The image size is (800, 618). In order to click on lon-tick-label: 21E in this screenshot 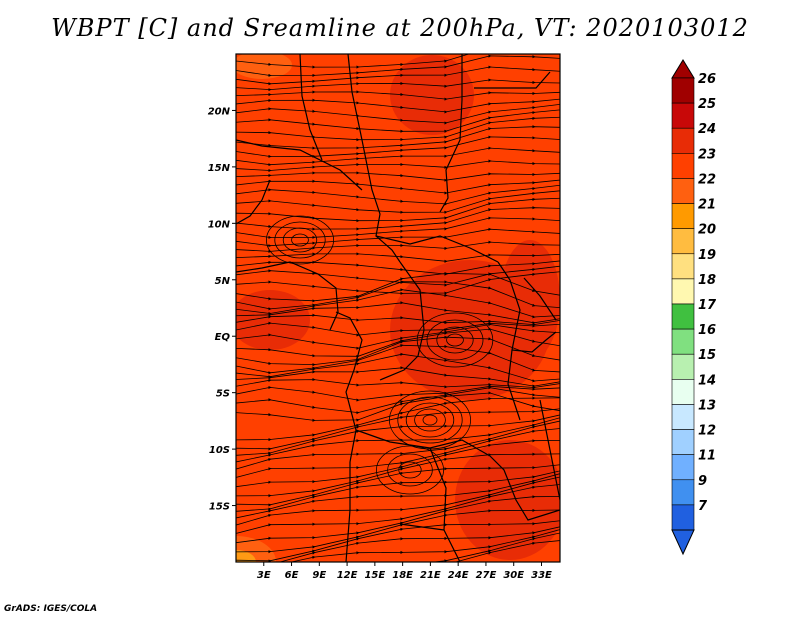, I will do `click(430, 575)`.